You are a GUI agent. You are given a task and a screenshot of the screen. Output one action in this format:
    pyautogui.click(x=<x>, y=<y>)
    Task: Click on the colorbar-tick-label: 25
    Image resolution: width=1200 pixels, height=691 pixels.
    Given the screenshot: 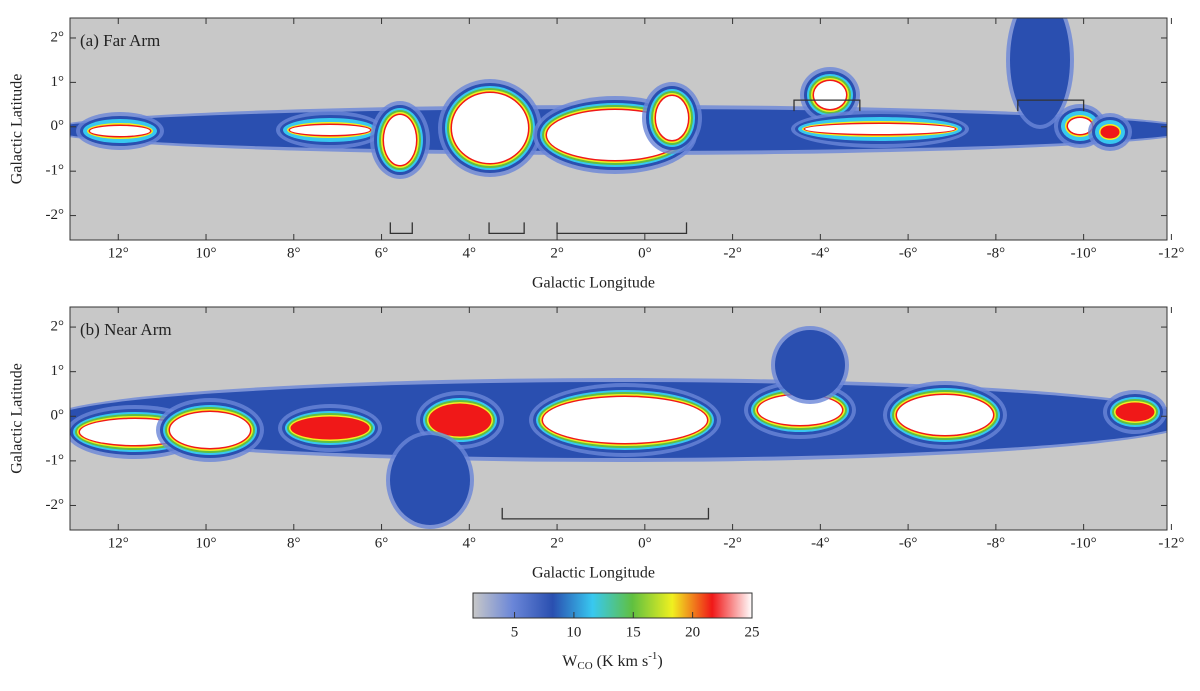 What is the action you would take?
    pyautogui.click(x=752, y=632)
    